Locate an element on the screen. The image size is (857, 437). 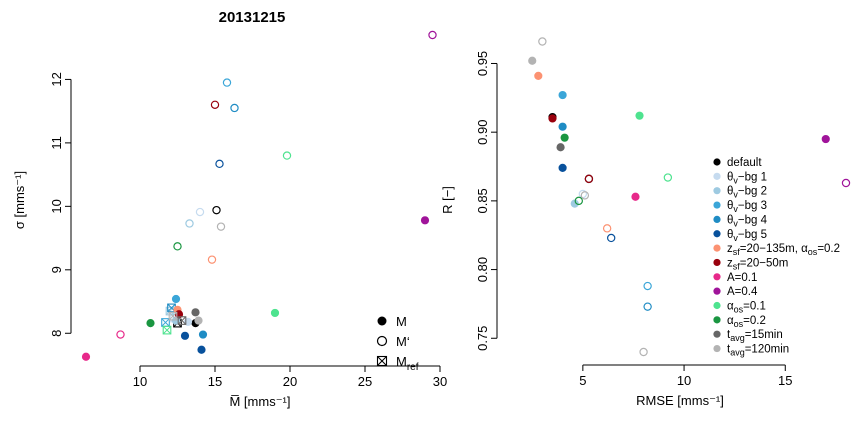
legend-label: θv−bg 5 is located at coordinates (747, 236).